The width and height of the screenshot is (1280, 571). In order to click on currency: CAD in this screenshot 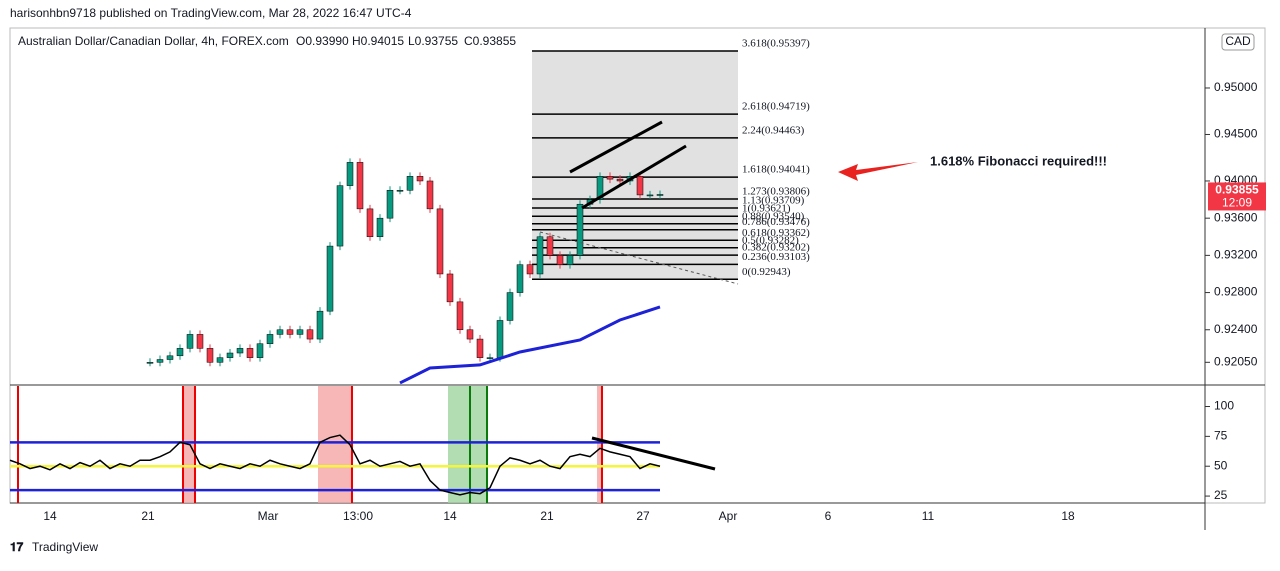, I will do `click(1238, 41)`.